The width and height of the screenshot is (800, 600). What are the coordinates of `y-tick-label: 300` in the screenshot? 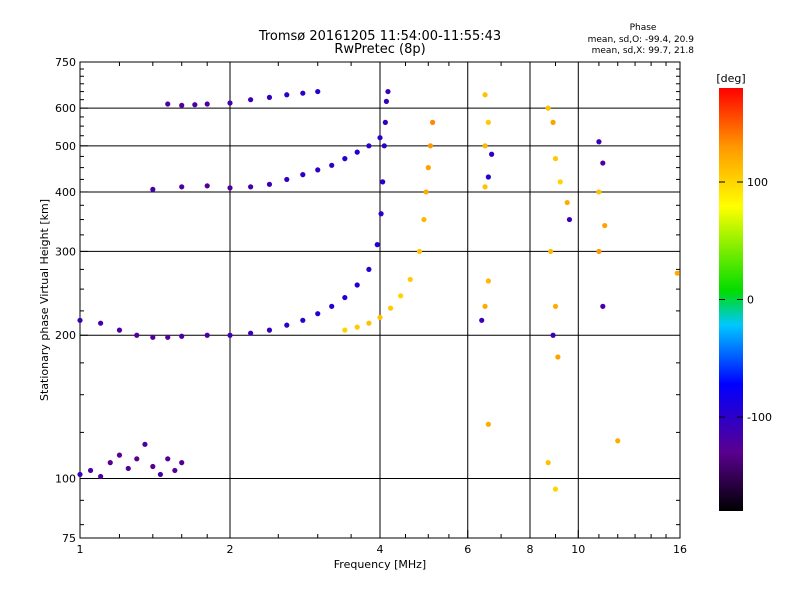 It's located at (65, 251).